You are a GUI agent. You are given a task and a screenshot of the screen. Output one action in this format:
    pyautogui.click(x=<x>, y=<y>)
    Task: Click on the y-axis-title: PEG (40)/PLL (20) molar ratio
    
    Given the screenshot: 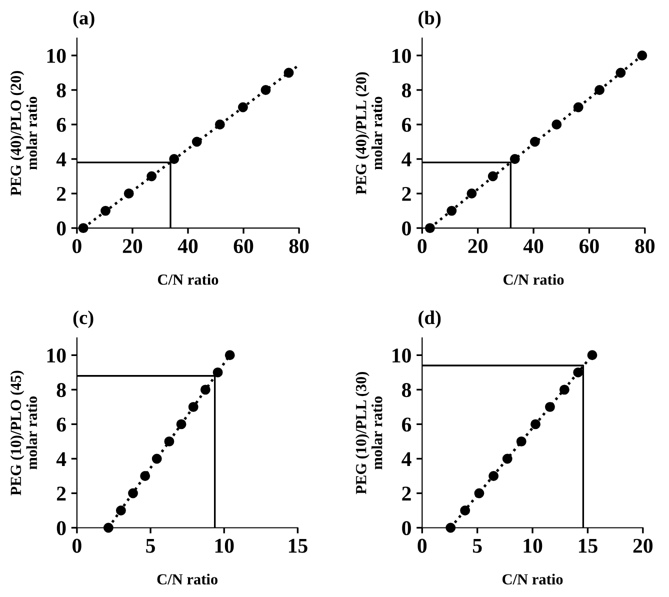 What is the action you would take?
    pyautogui.click(x=369, y=133)
    